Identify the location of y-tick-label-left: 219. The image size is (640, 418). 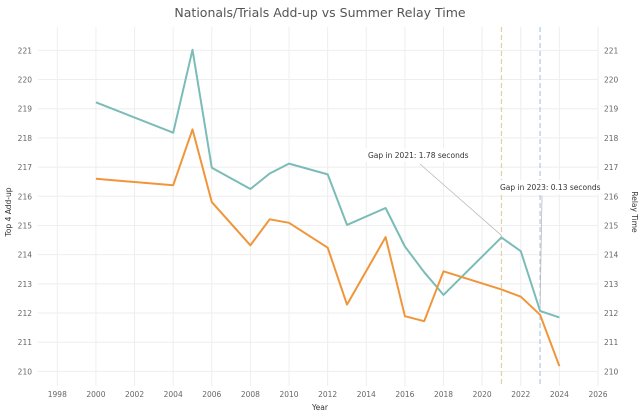
(25, 109).